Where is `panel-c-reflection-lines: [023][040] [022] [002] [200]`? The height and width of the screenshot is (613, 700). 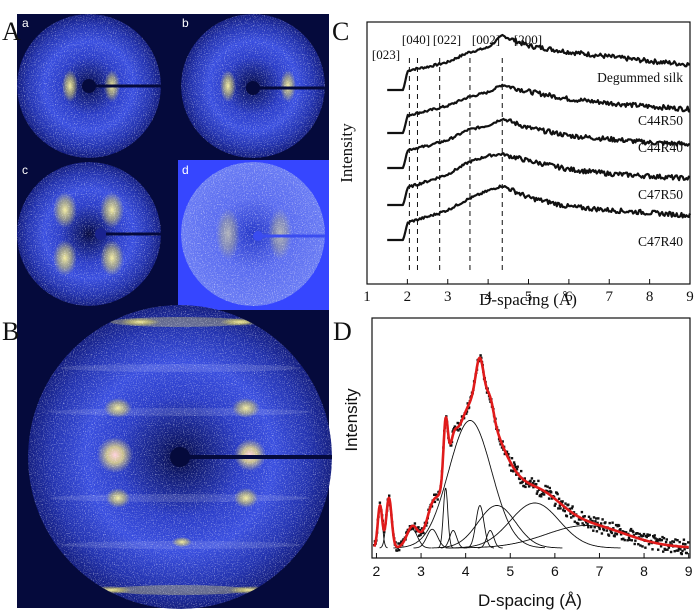
panel-c-reflection-lines: [023][040] [022] [002] [200] is located at coordinates (457, 152).